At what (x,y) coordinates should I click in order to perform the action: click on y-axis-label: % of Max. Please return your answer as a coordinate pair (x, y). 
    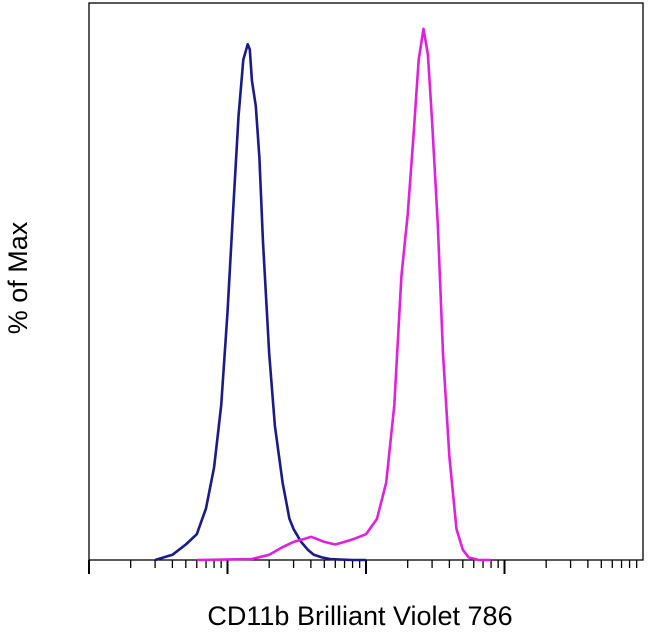
    Looking at the image, I should click on (18, 277).